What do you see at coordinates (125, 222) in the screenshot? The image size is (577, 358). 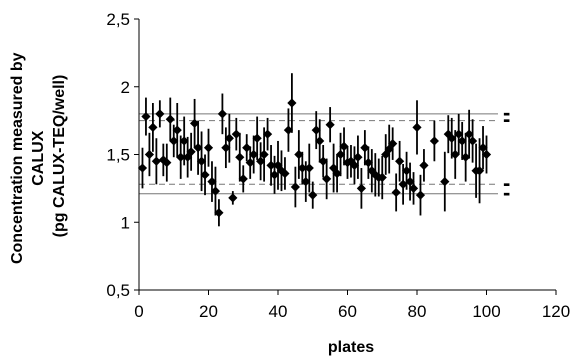 I see `y-tick-label-1: 1` at bounding box center [125, 222].